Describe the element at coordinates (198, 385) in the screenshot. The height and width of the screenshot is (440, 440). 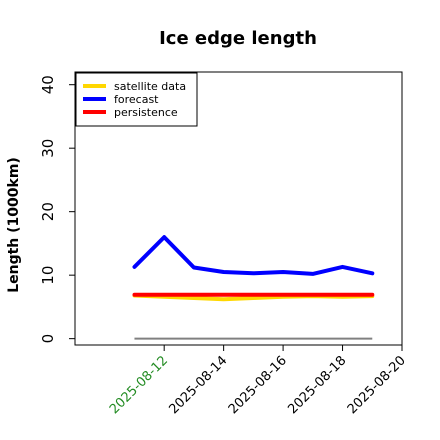
I see `x-tick-label: 2025-08-14` at that location.